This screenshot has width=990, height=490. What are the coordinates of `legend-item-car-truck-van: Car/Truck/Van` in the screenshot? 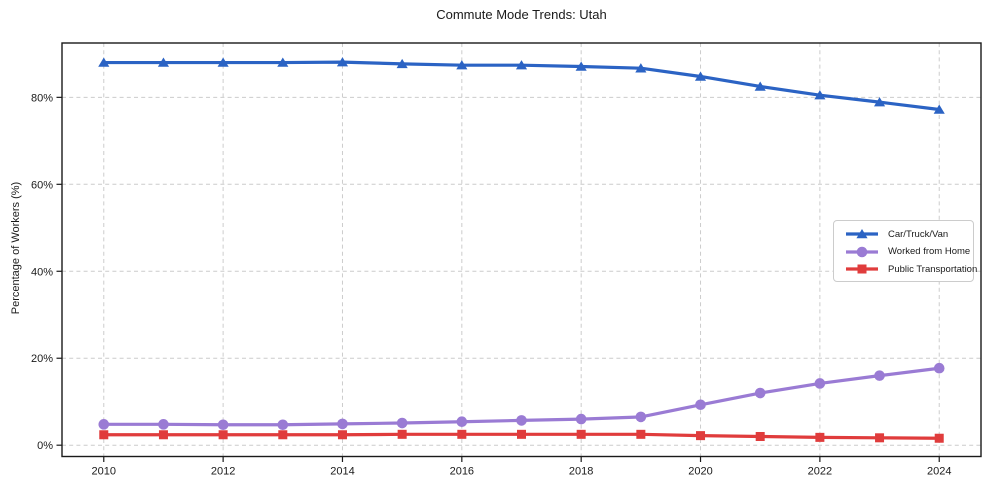 It's located at (906, 234).